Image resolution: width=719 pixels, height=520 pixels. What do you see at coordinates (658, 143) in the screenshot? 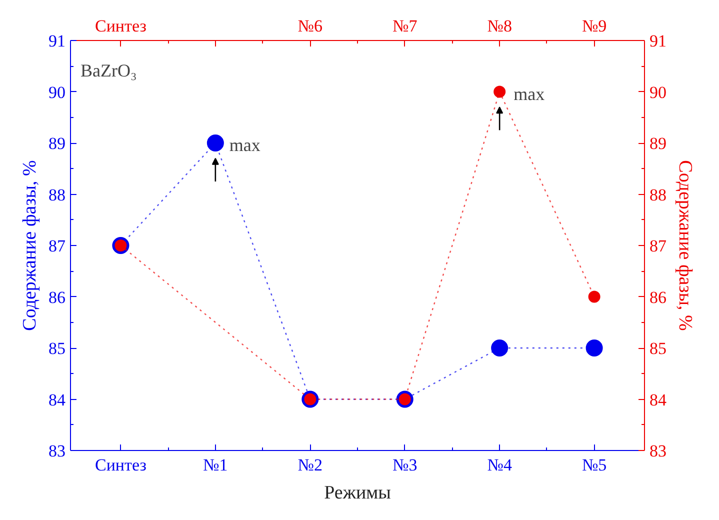
I see `y2-tick-label: 89` at bounding box center [658, 143].